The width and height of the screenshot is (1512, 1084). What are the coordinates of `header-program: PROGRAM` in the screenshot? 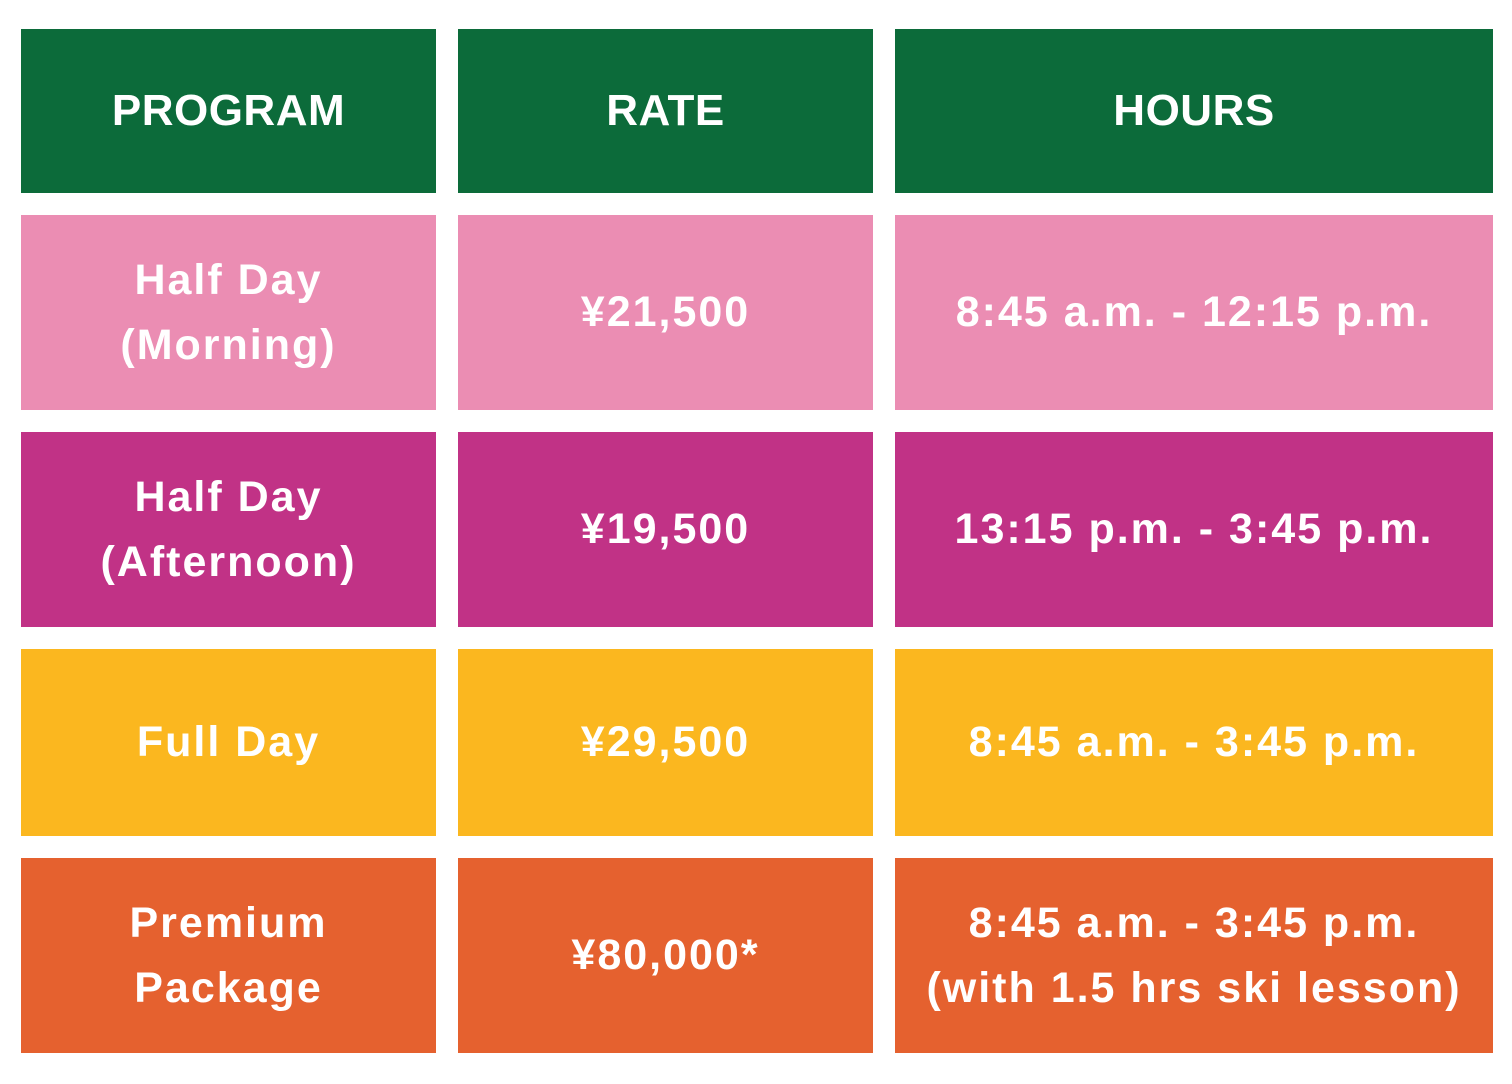 It's located at (228, 111).